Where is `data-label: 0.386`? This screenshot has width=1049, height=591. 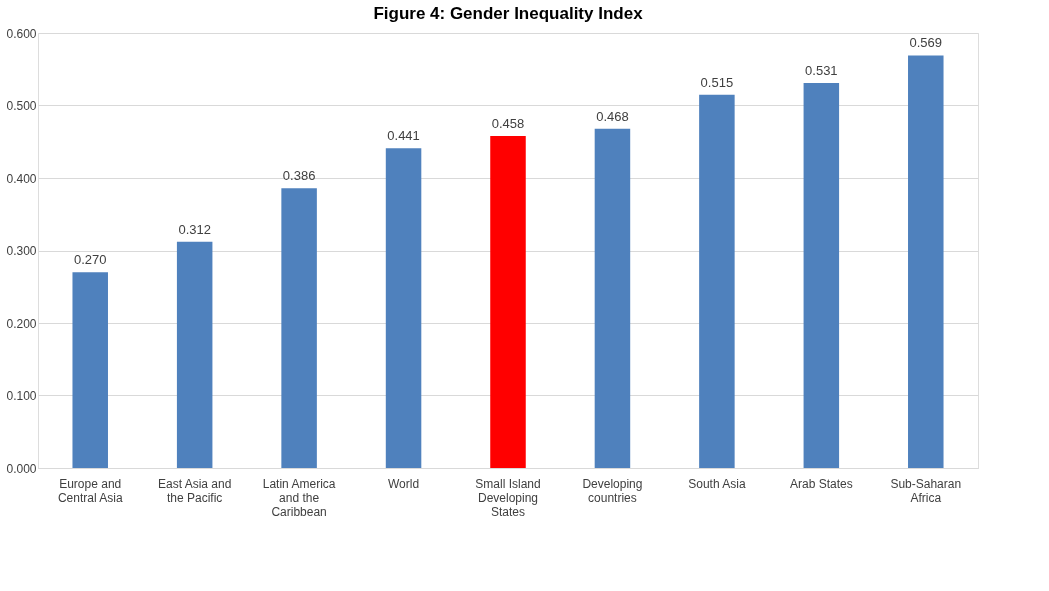
data-label: 0.386 is located at coordinates (299, 176).